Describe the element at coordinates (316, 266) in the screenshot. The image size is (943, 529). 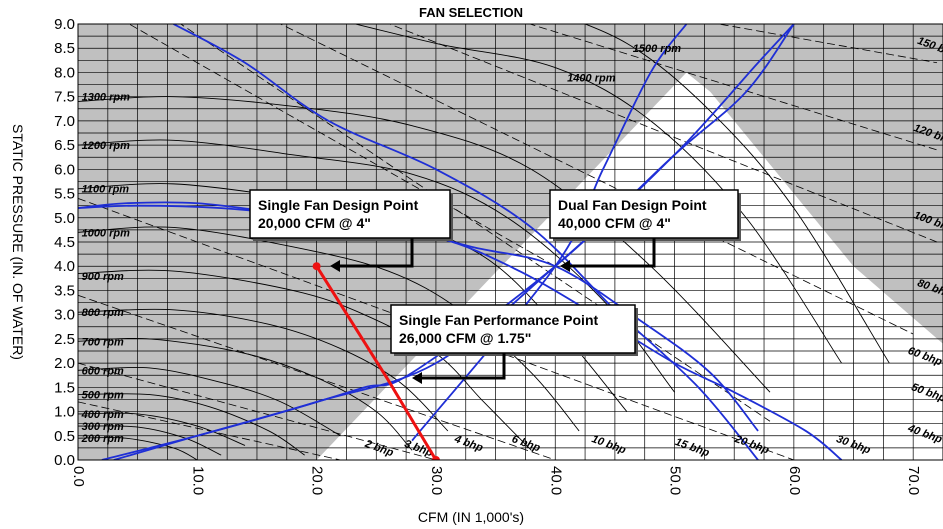
I see `design-point-marker` at that location.